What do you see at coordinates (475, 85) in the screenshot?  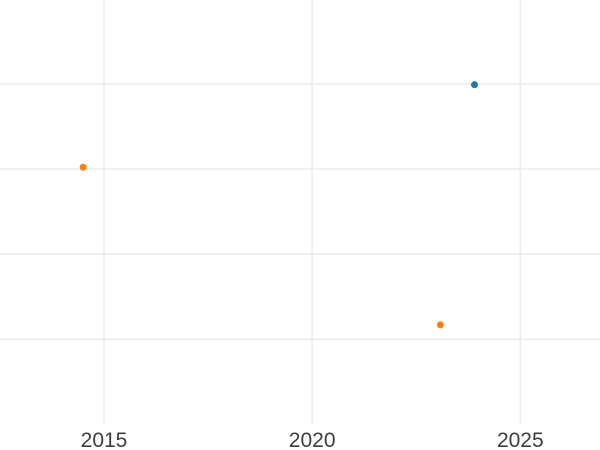 I see `data-point-series-blue` at bounding box center [475, 85].